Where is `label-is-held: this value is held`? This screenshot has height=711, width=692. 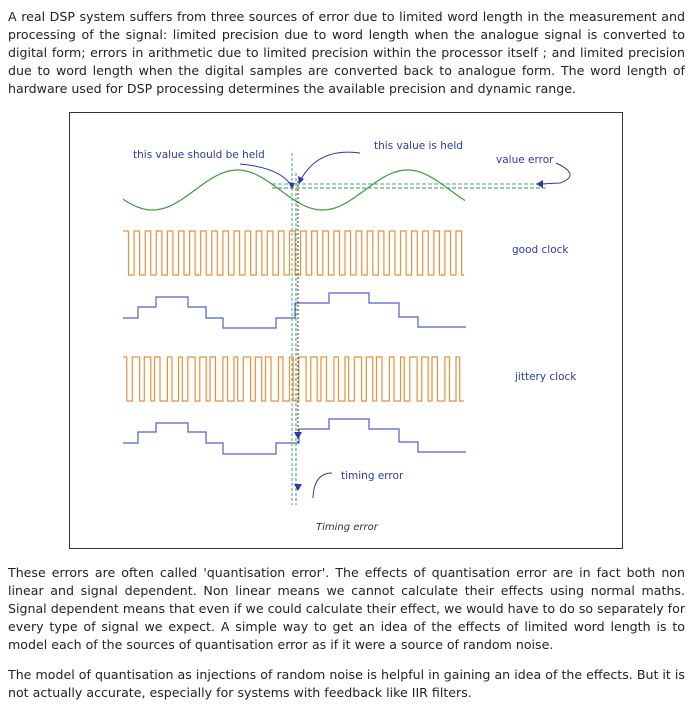
label-is-held: this value is held is located at coordinates (418, 146).